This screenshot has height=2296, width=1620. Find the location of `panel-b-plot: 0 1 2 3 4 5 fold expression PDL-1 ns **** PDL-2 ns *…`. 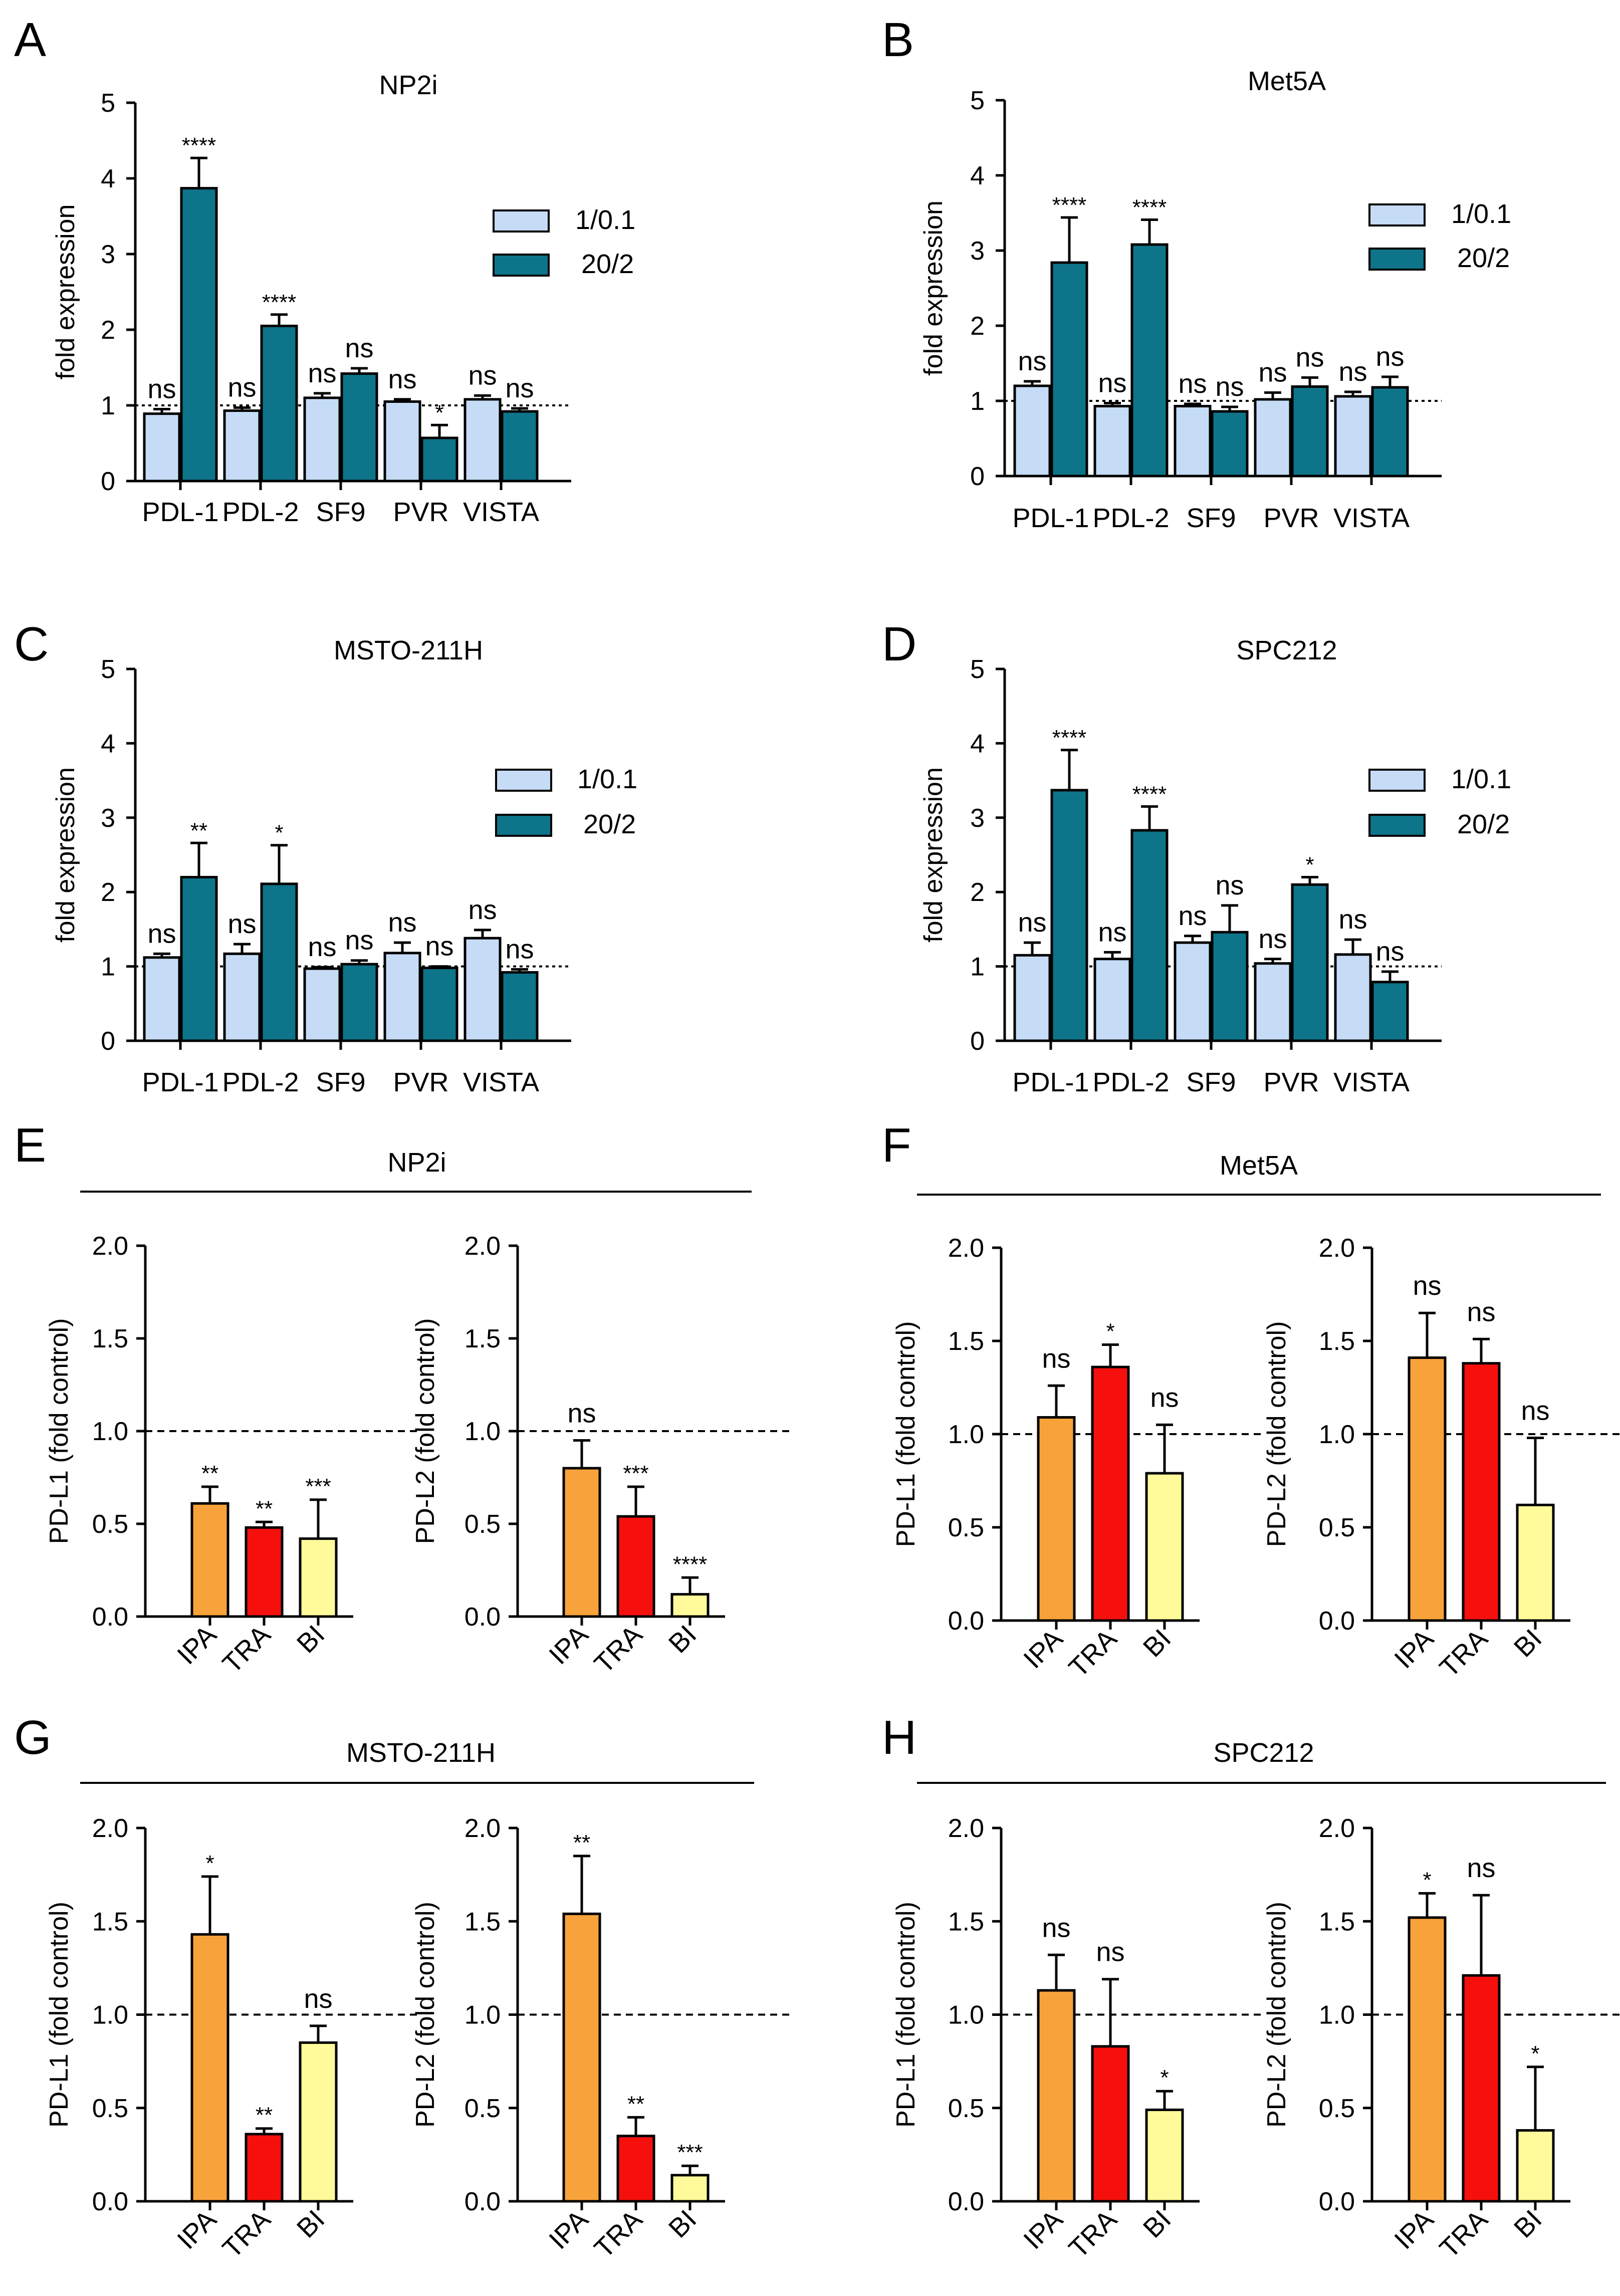

panel-b-plot: 0 1 2 3 4 5 fold expression PDL-1 ns **** PDL-2 ns *… is located at coordinates (1180, 309).